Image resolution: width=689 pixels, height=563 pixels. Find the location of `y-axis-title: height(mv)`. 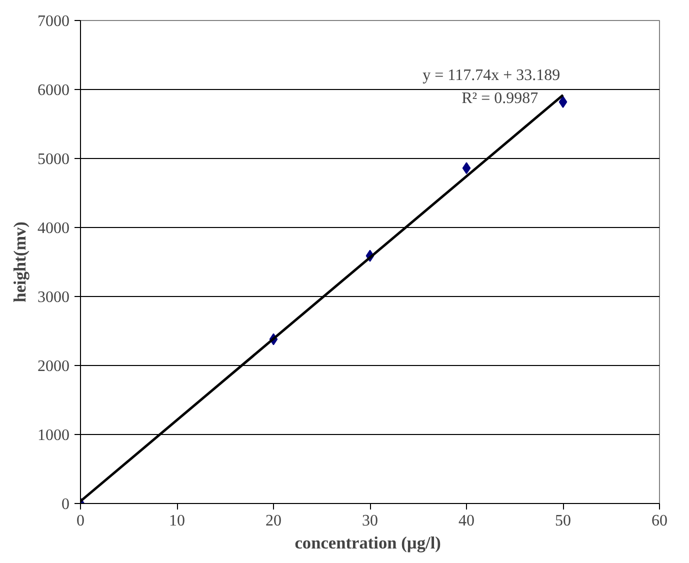

y-axis-title: height(mv) is located at coordinates (20, 261).